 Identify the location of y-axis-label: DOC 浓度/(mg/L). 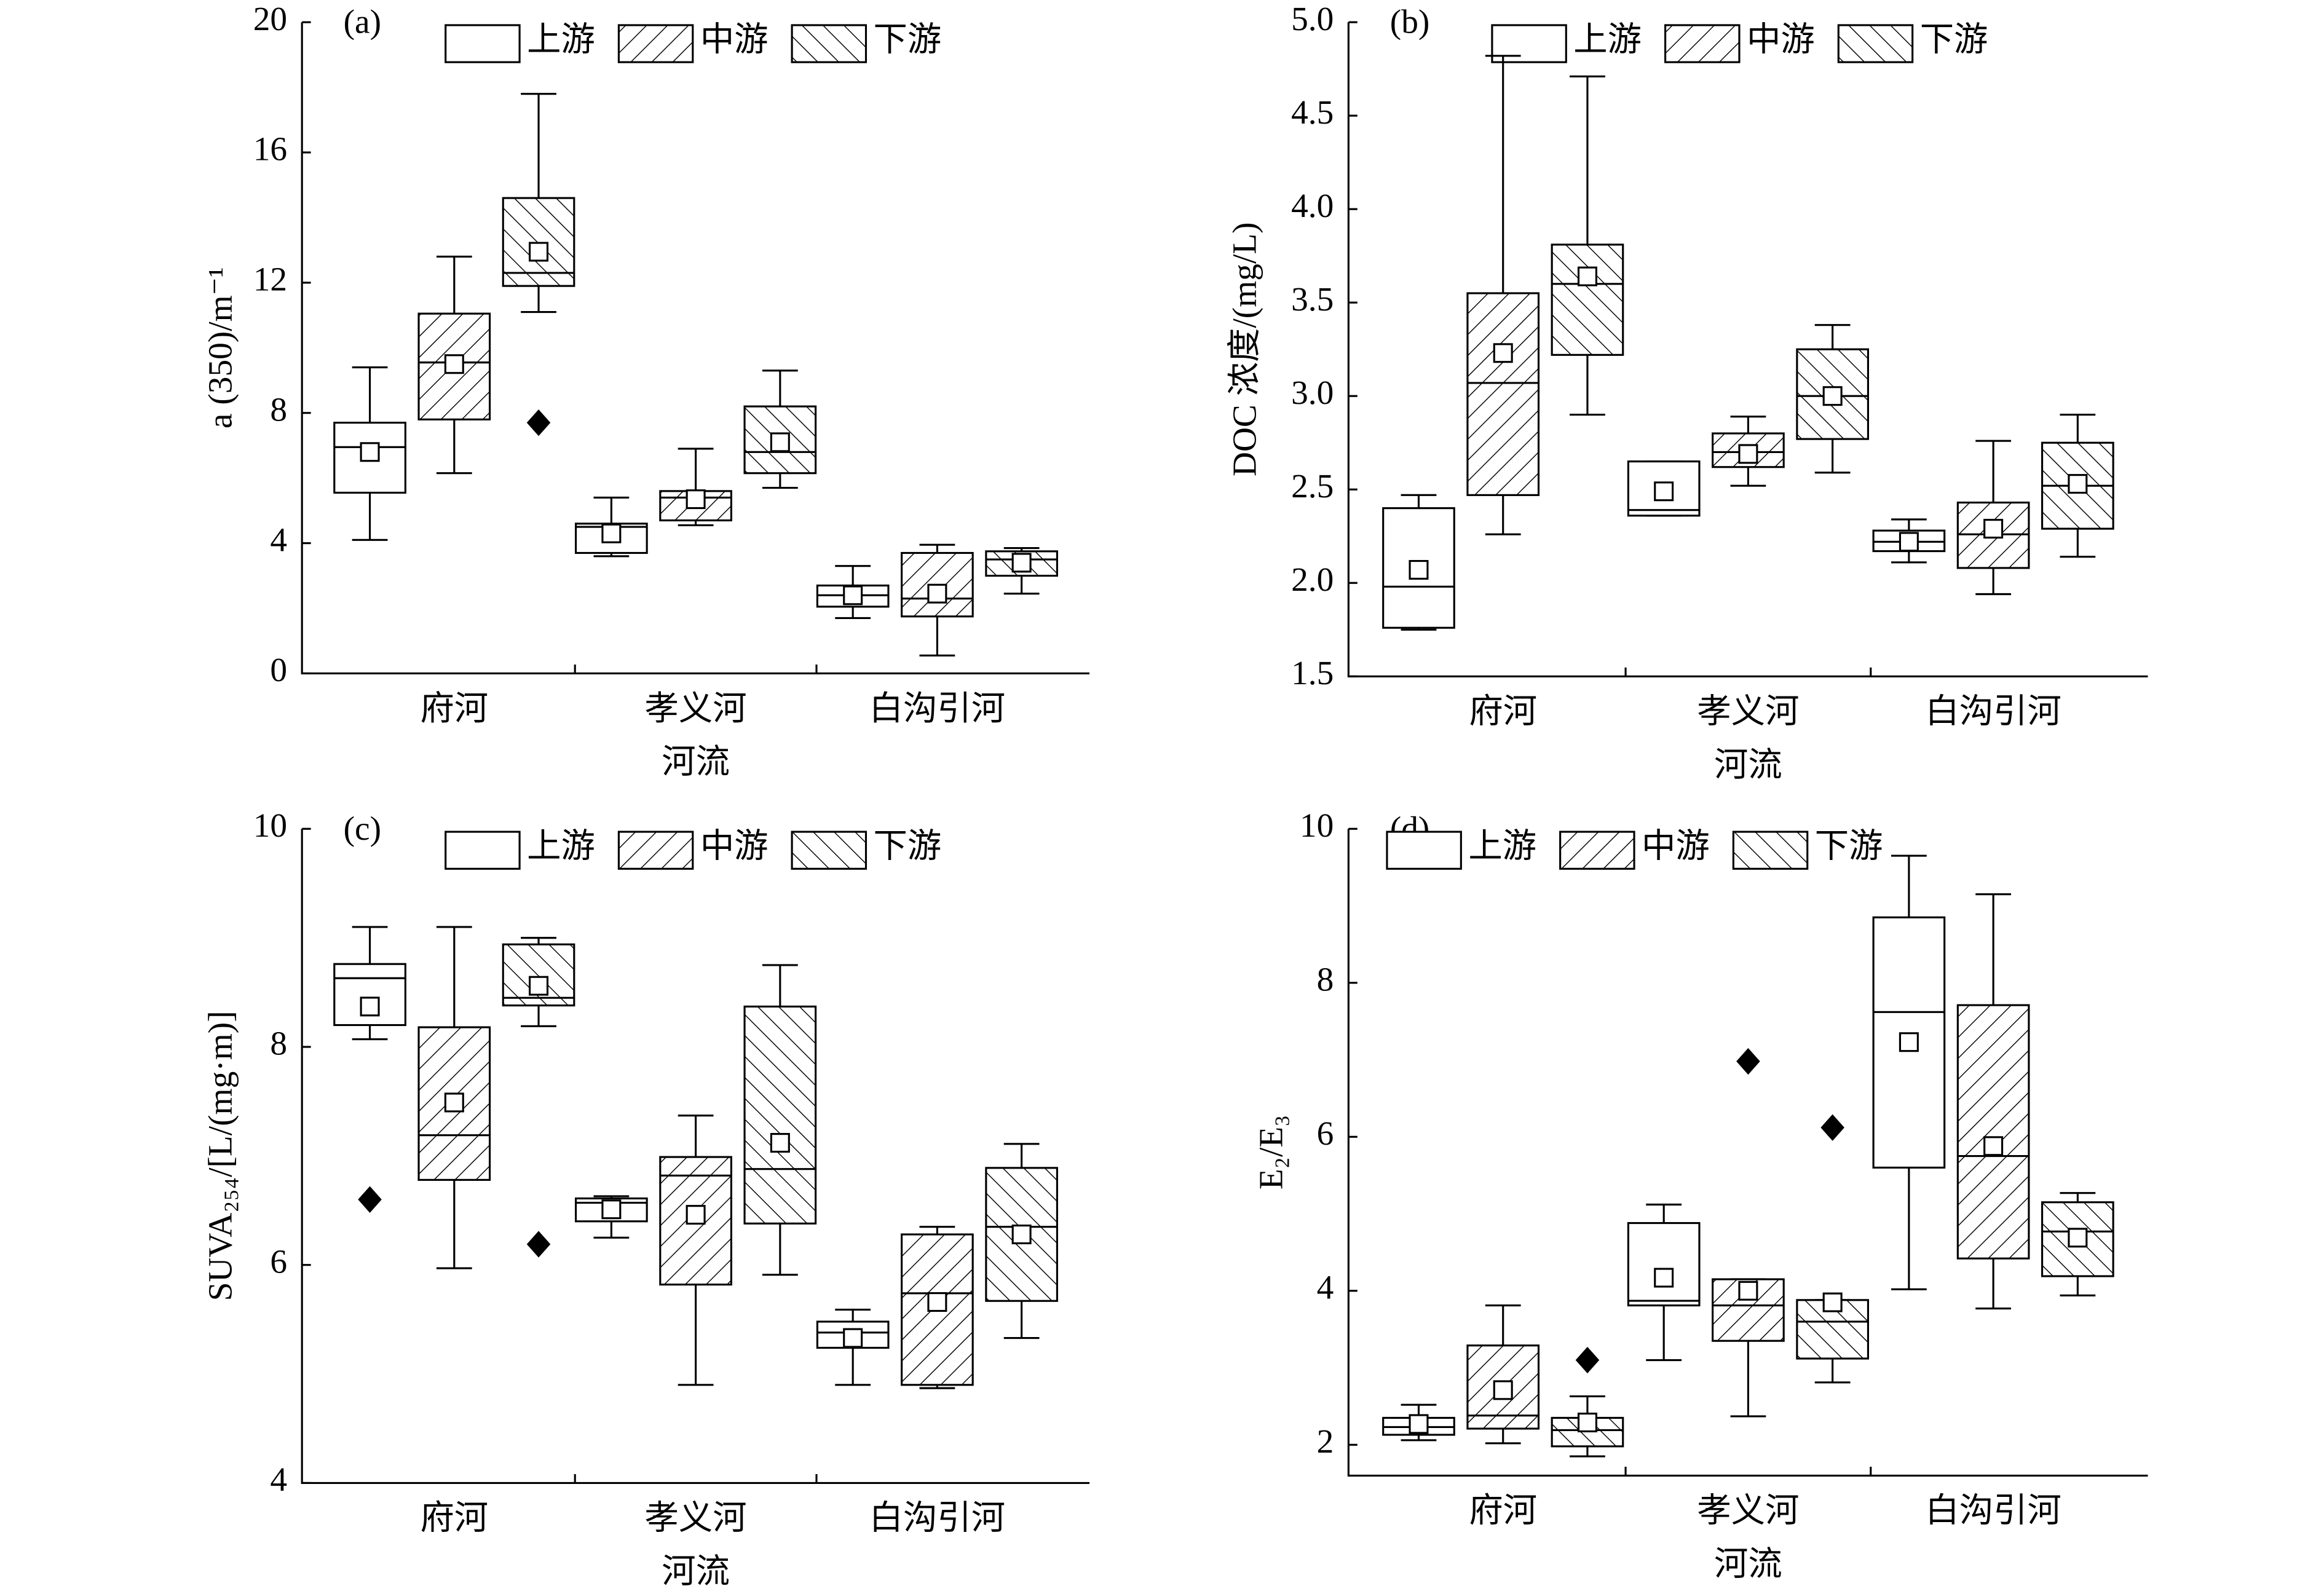
(1244, 349).